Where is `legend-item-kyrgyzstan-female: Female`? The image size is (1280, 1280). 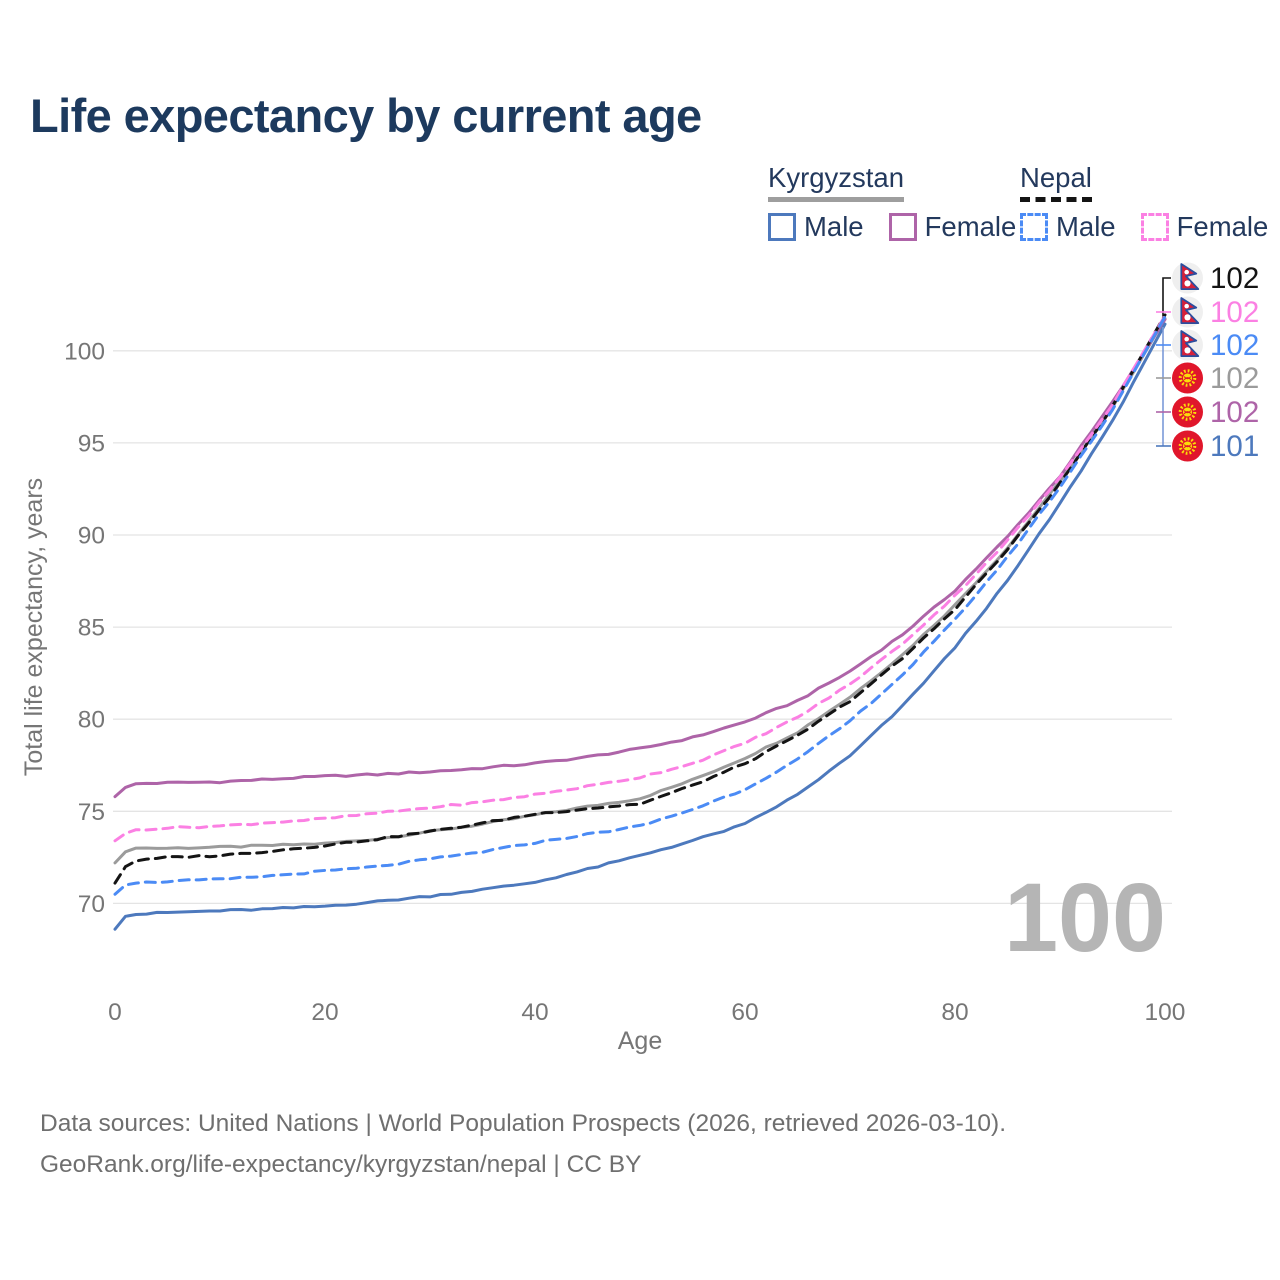
legend-item-kyrgyzstan-female: Female is located at coordinates (952, 227).